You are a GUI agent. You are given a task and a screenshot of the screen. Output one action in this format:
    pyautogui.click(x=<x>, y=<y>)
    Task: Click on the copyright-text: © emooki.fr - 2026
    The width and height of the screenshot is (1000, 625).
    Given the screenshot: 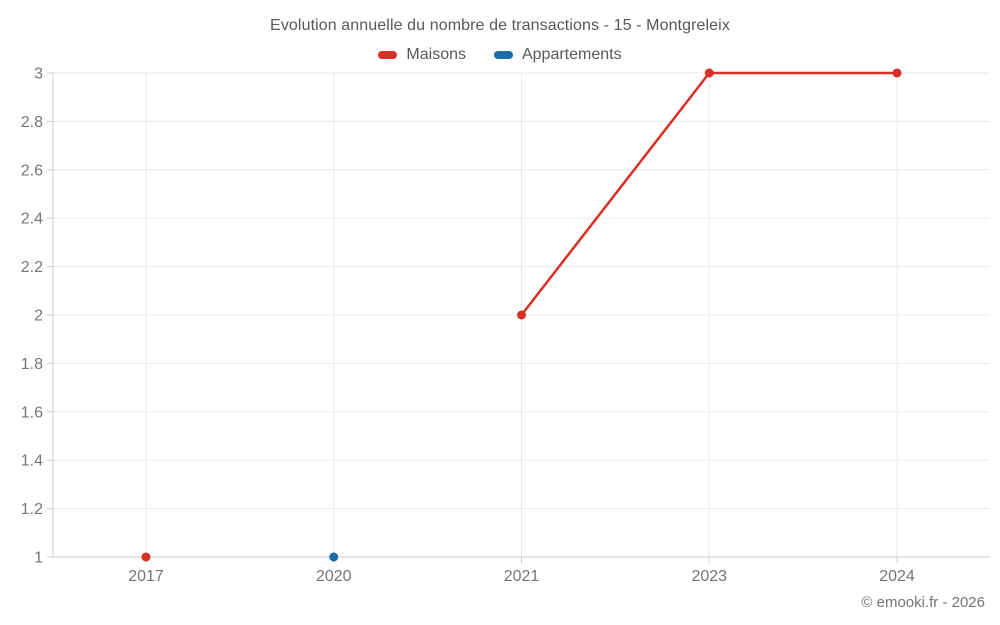 What is the action you would take?
    pyautogui.click(x=923, y=602)
    